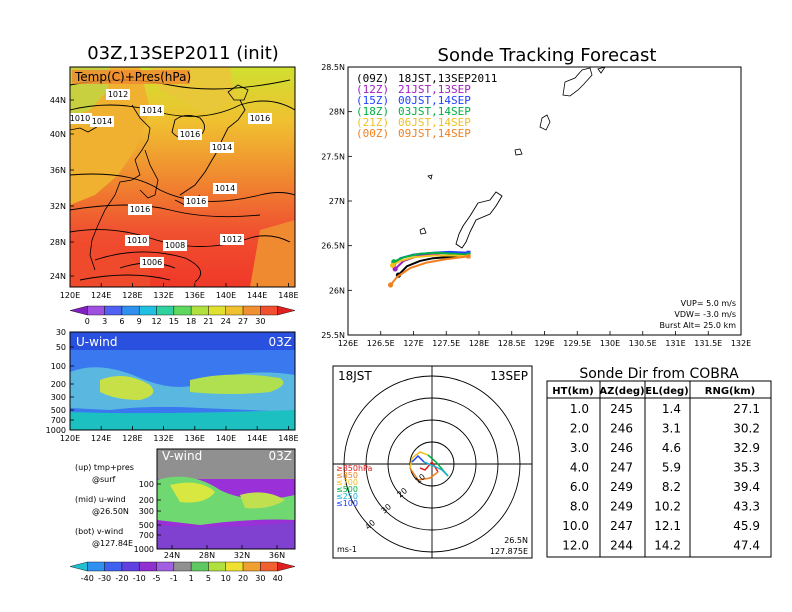  I want to click on track-y-label: 27N, so click(337, 201).